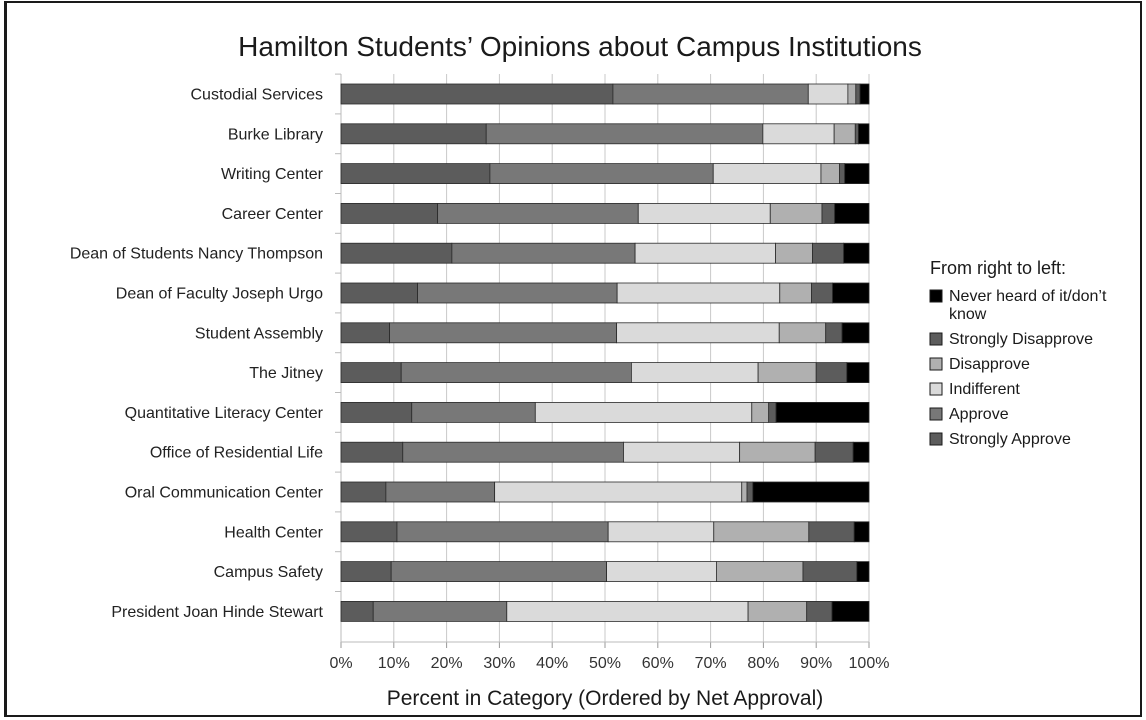 This screenshot has width=1146, height=720. Describe the element at coordinates (257, 95) in the screenshot. I see `category-label: Custodial Services` at that location.